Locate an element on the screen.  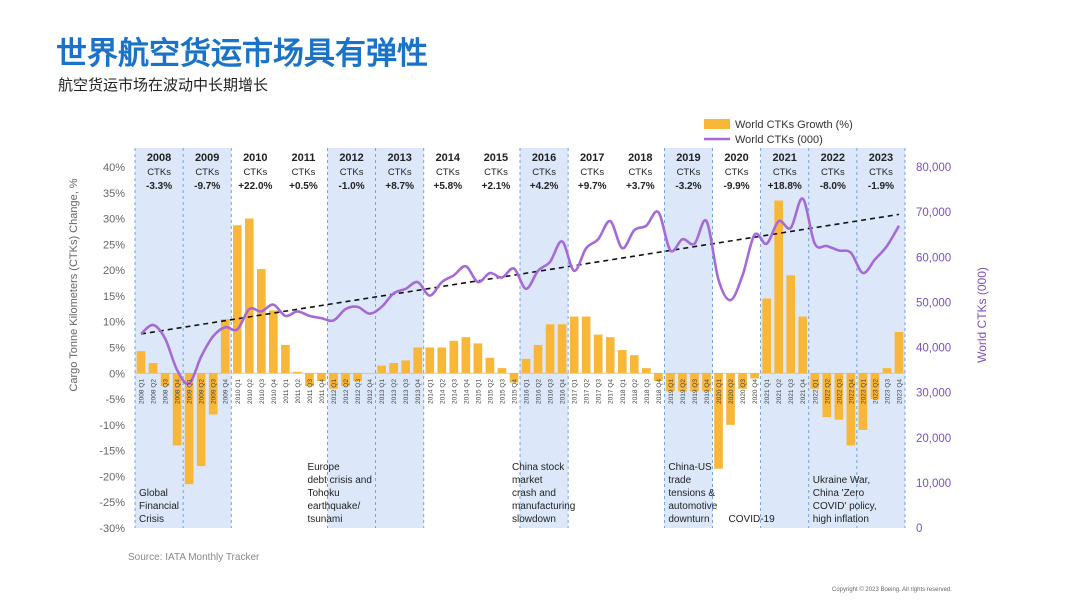
x-tick-label: 2012 Q4 is located at coordinates (370, 391).